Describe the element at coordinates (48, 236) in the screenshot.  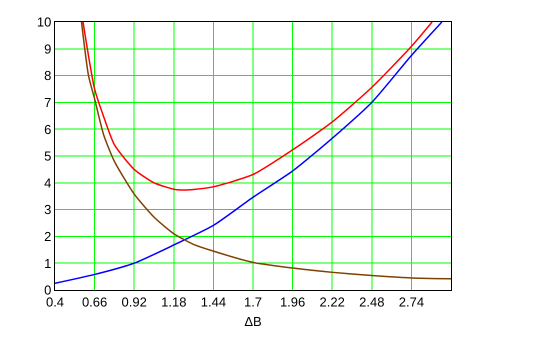
I see `y-tick-label: 2` at that location.